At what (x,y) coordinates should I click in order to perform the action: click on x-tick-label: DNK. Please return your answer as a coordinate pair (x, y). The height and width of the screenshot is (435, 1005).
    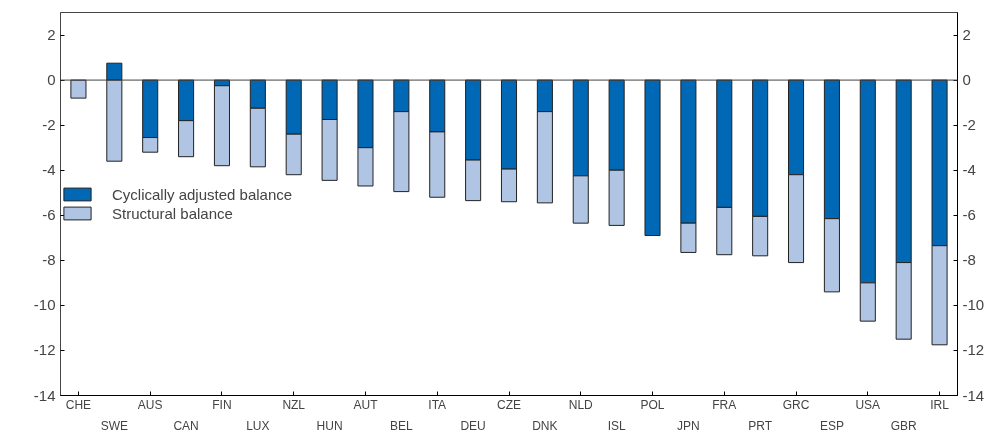
    Looking at the image, I should click on (545, 425).